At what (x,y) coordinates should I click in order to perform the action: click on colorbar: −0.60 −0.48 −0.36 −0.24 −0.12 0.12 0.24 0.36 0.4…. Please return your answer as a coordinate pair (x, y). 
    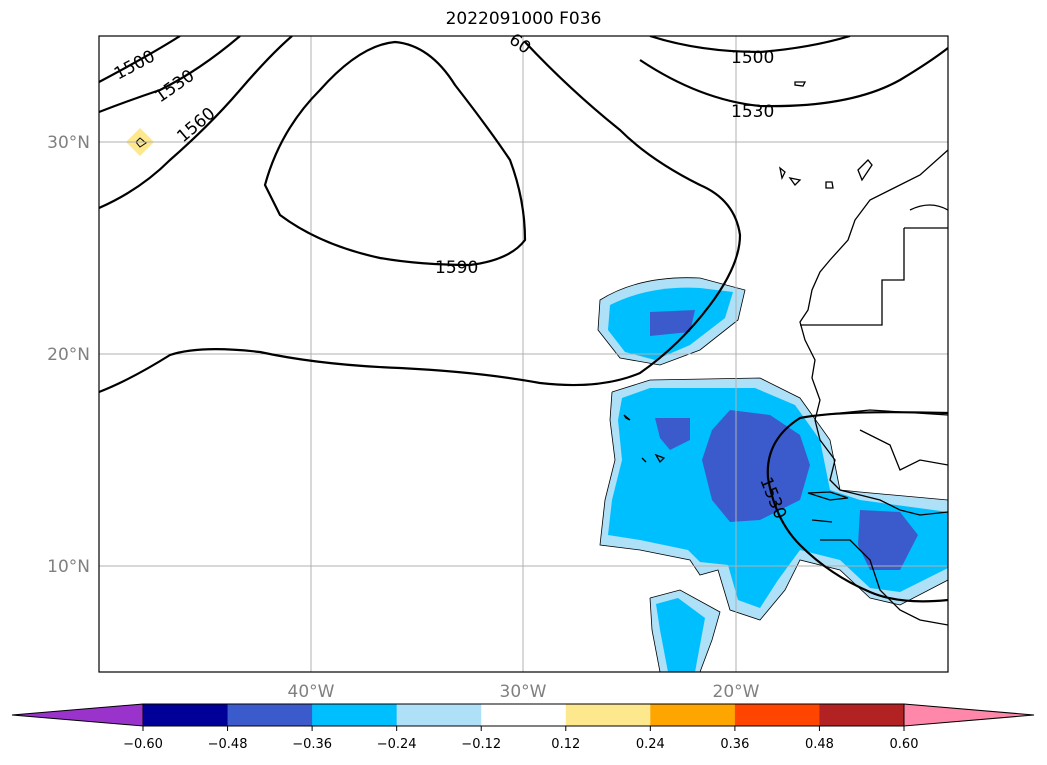
    Looking at the image, I should click on (523, 727).